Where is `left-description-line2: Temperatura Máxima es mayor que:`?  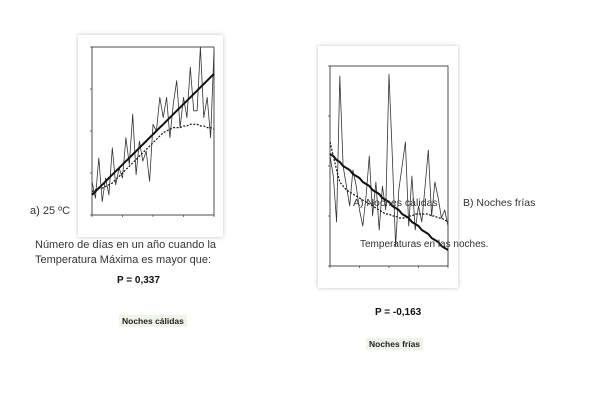 left-description-line2: Temperatura Máxima es mayor que: is located at coordinates (123, 260).